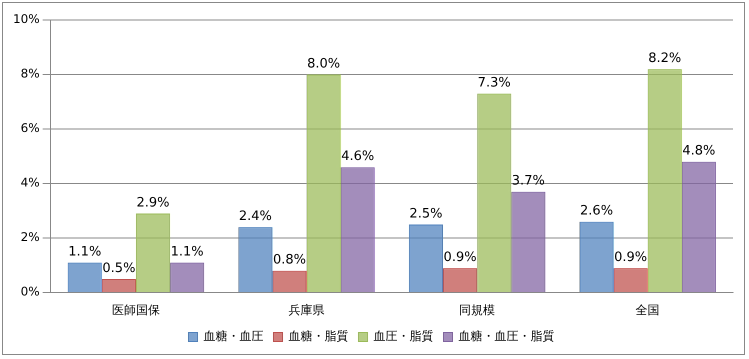 This screenshot has height=359, width=749. Describe the element at coordinates (528, 181) in the screenshot. I see `data-label: 3.7%` at that location.